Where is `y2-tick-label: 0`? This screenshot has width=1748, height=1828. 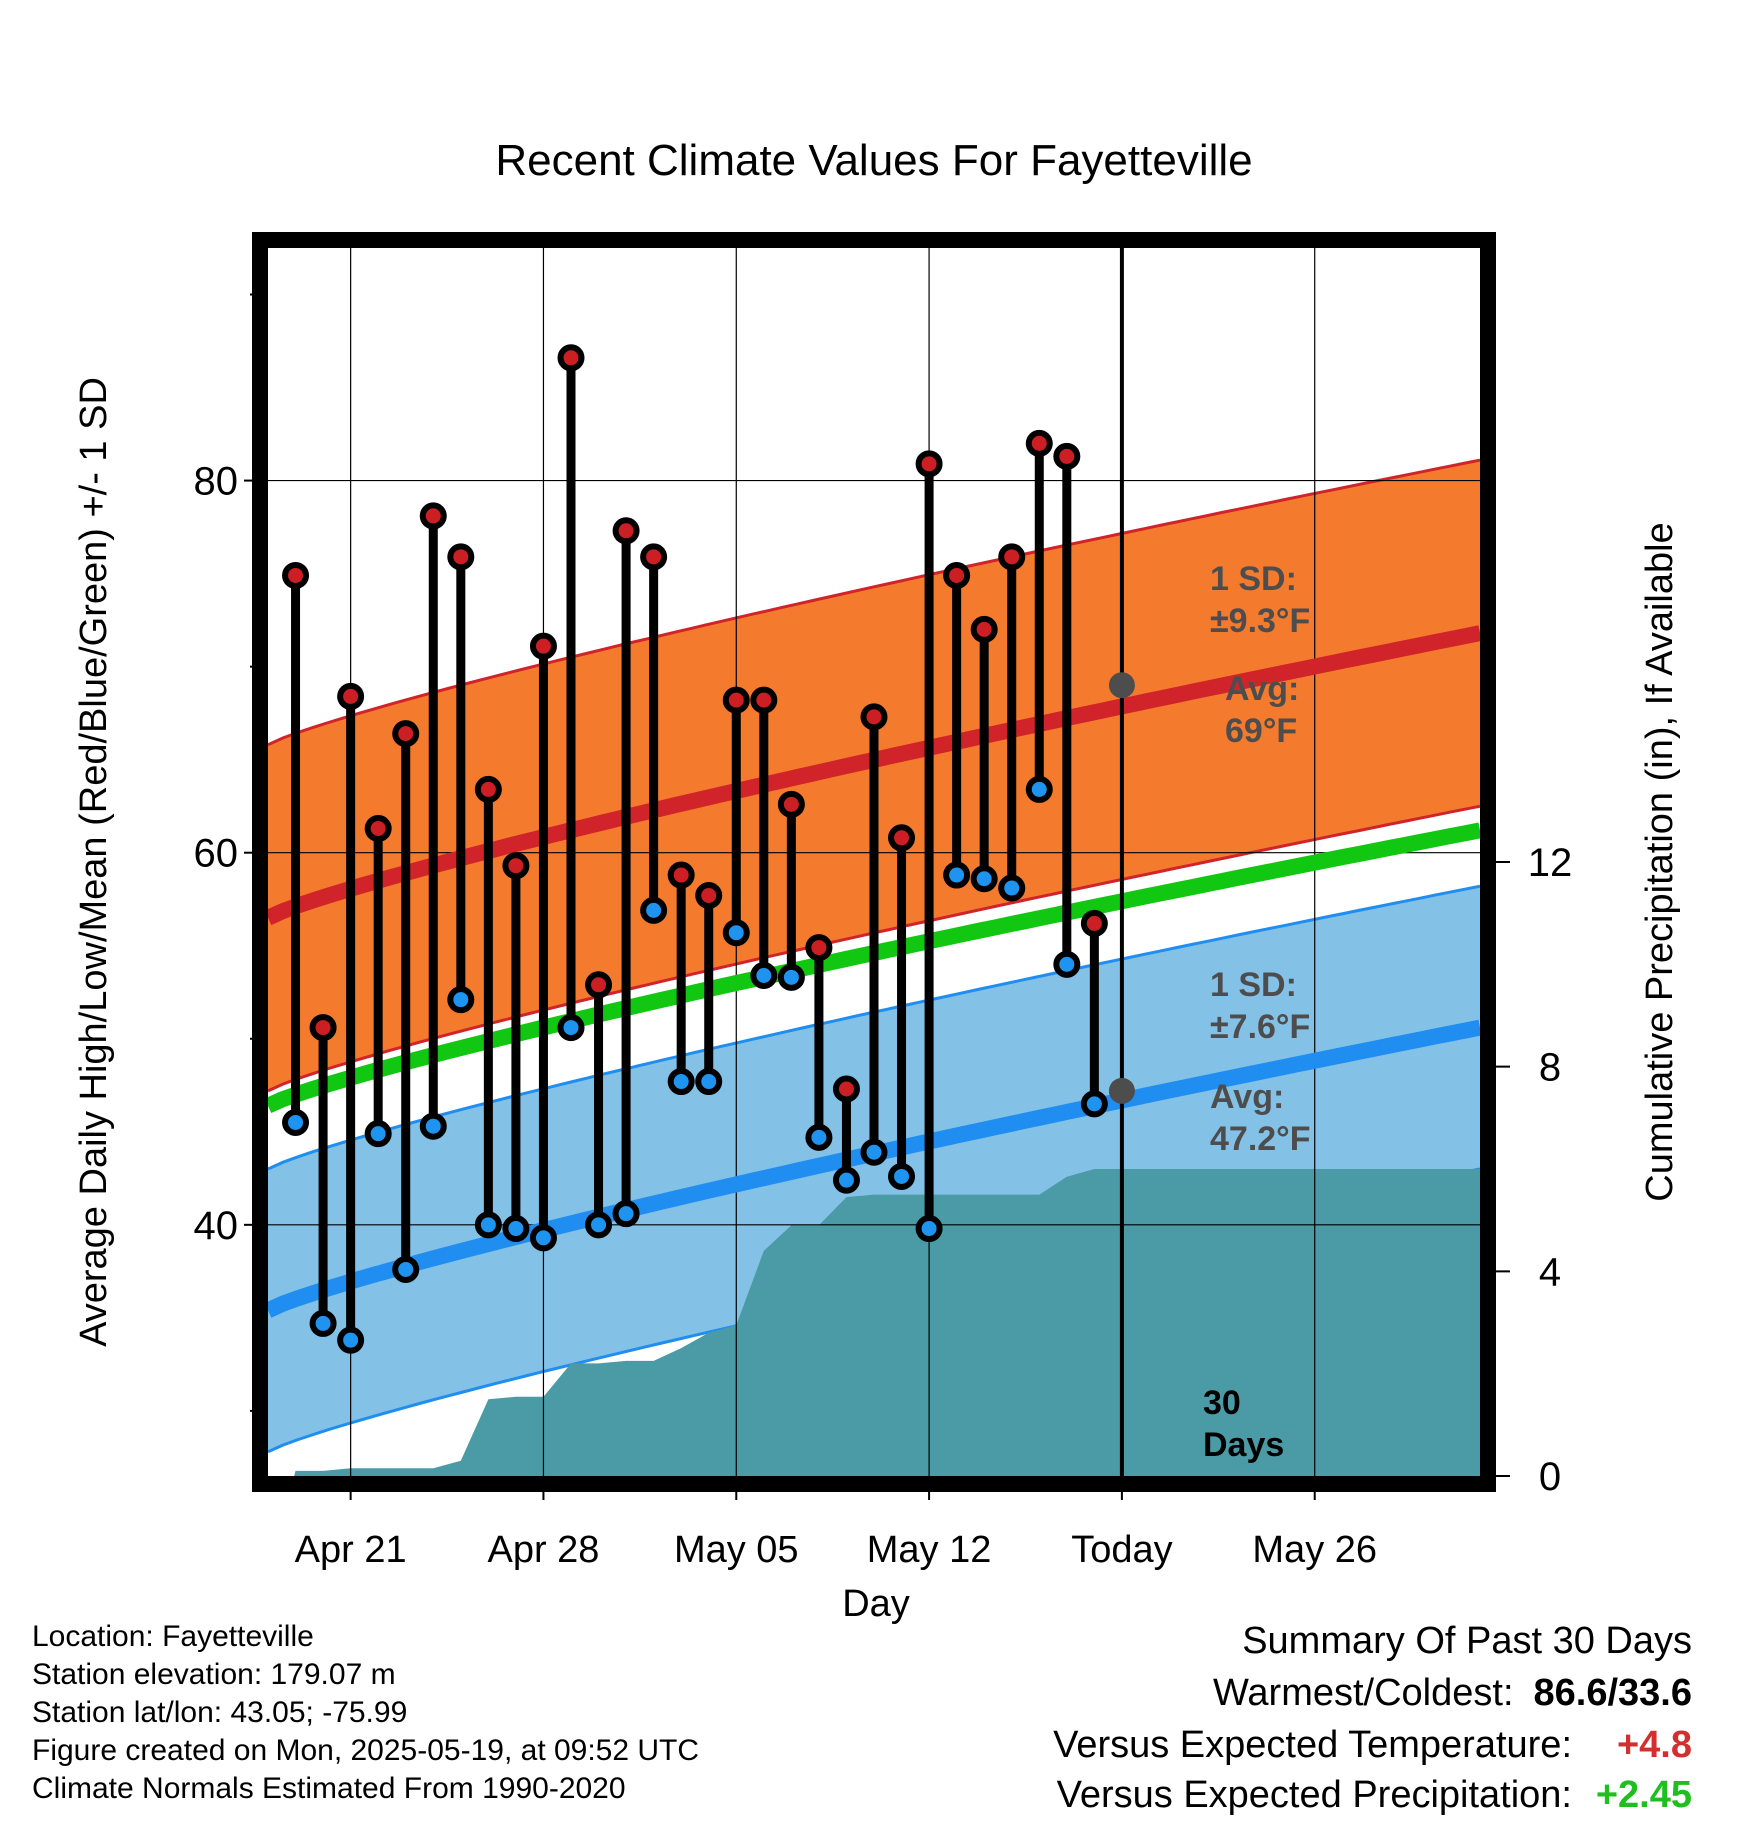 y2-tick-label: 0 is located at coordinates (1550, 1477).